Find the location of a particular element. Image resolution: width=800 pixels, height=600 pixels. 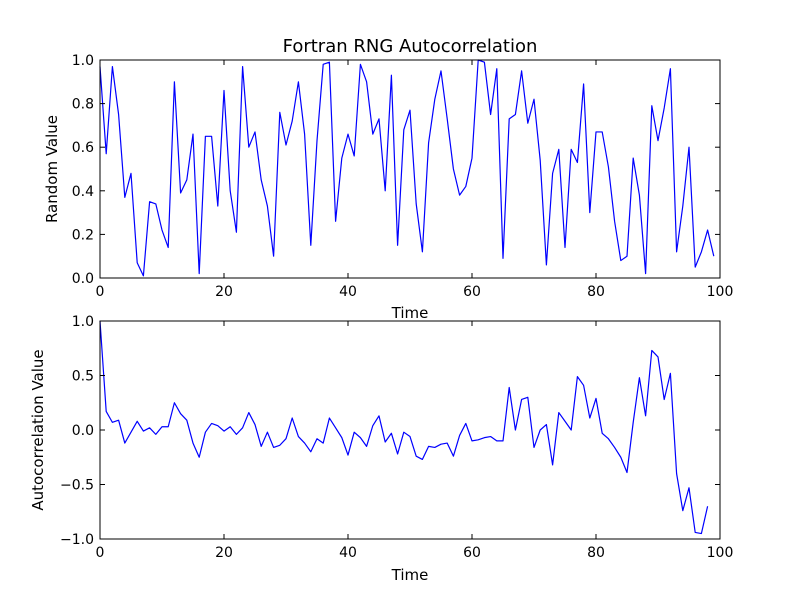

y-axis-label: Autocorrelation Value is located at coordinates (38, 429).